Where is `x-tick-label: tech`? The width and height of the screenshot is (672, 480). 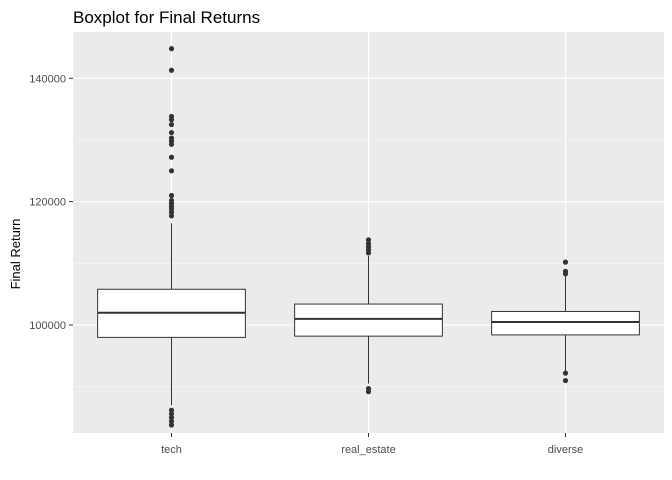
x-tick-label: tech is located at coordinates (171, 450).